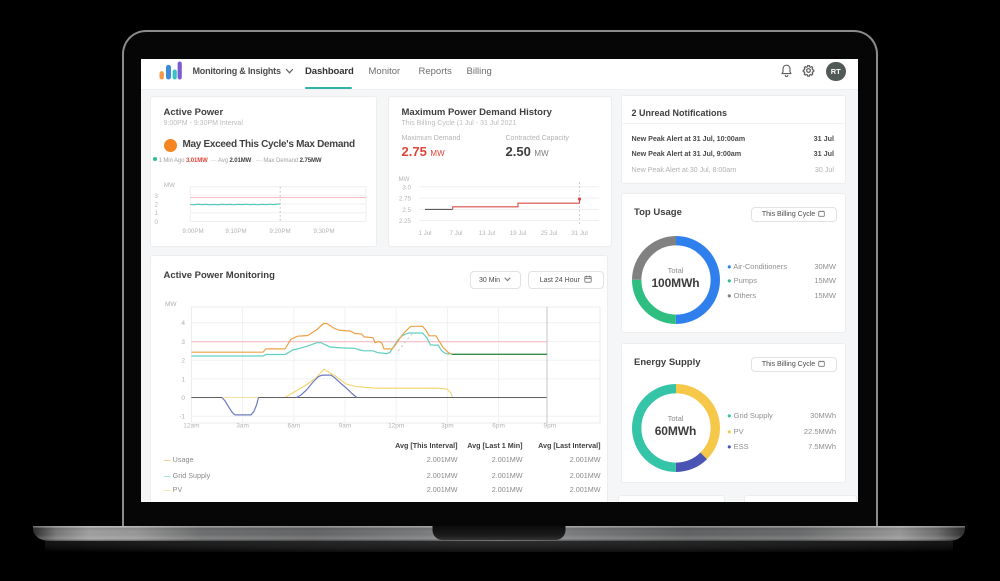 The image size is (1000, 581). What do you see at coordinates (183, 323) in the screenshot?
I see `svg-text: 4` at bounding box center [183, 323].